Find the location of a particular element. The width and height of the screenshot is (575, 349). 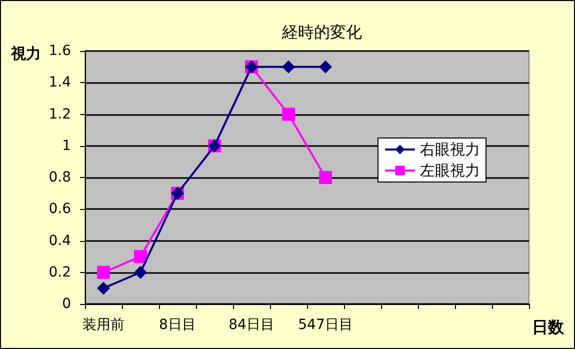

y-tick-label: 1.6 is located at coordinates (60, 51).